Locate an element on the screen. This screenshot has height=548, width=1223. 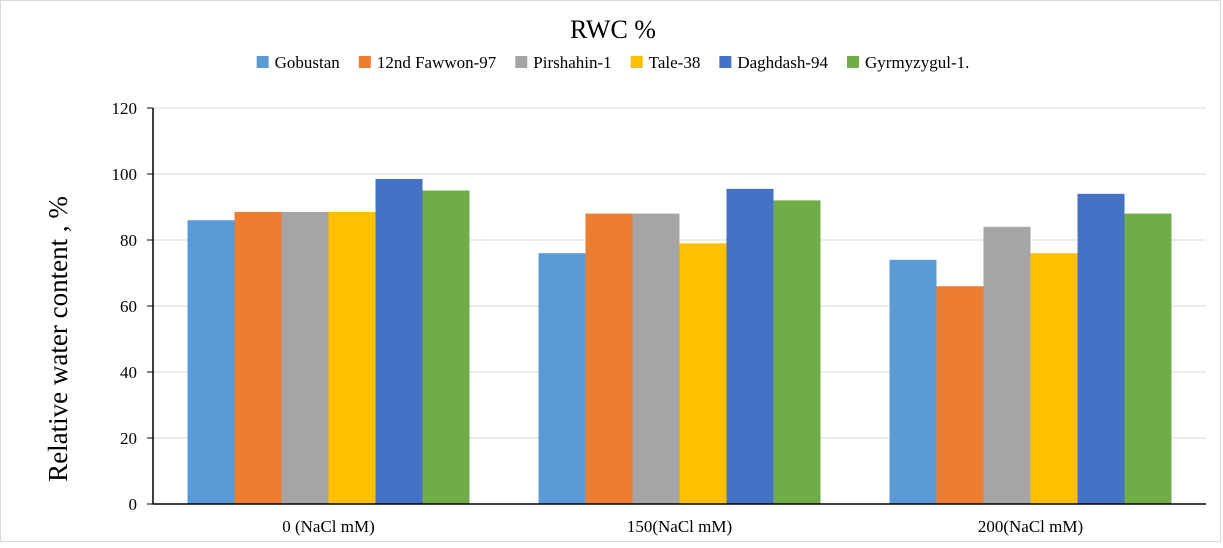
legend-label: Pirshahin-1 is located at coordinates (572, 62).